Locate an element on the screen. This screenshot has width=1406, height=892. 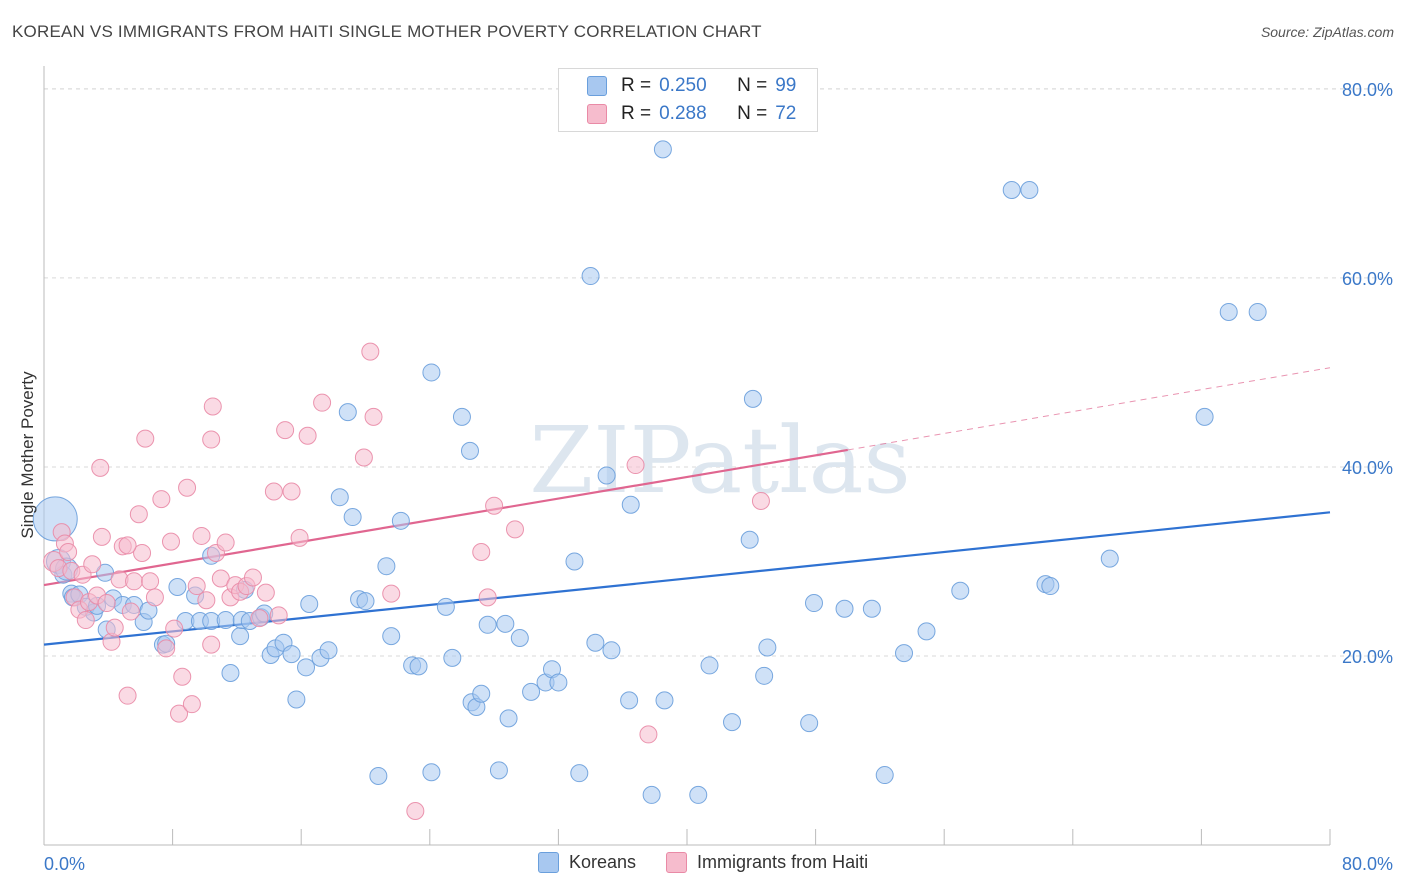
series-legend: Koreans Immigrants from Haiti is located at coordinates (718, 862).